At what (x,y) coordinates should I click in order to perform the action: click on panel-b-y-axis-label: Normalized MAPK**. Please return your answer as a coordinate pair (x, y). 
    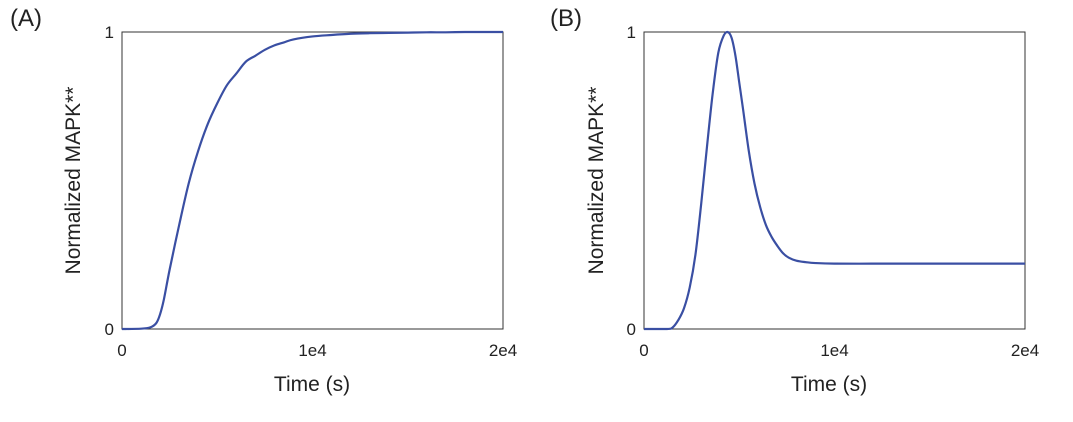
    Looking at the image, I should click on (596, 181).